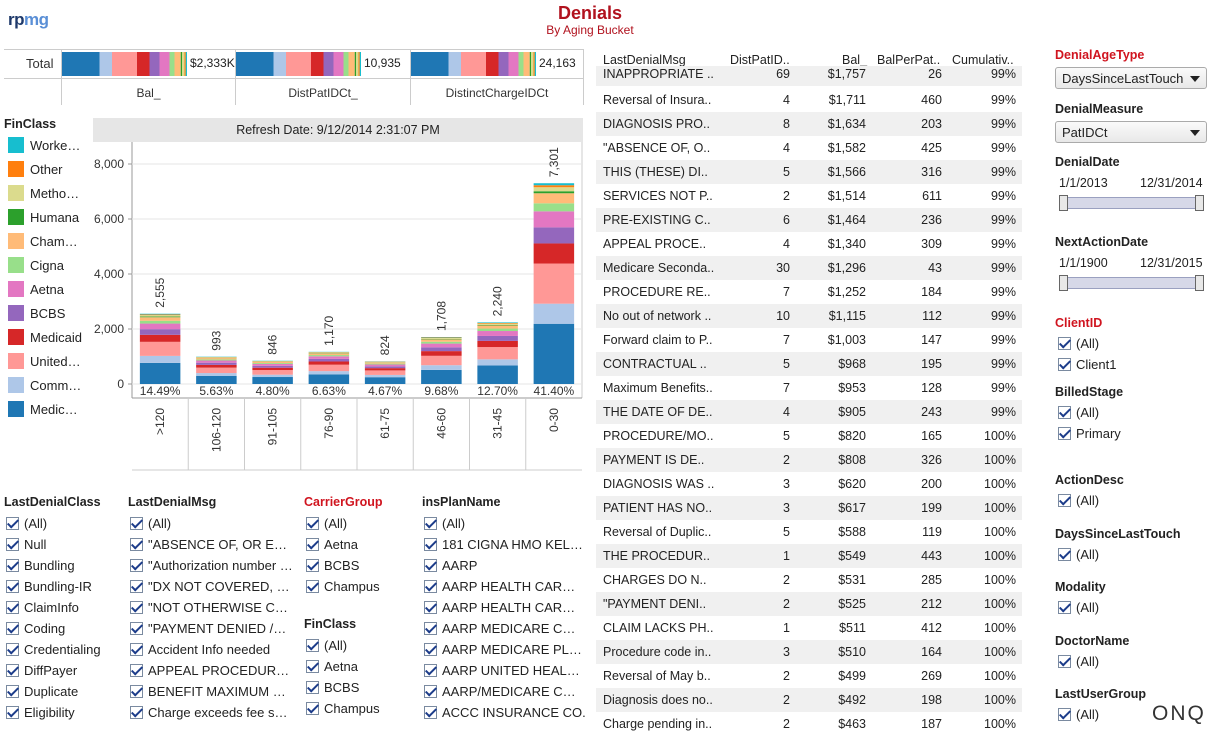  Describe the element at coordinates (1131, 78) in the screenshot. I see `denial-age-type-dropdown: DaysSinceLastTouch` at that location.